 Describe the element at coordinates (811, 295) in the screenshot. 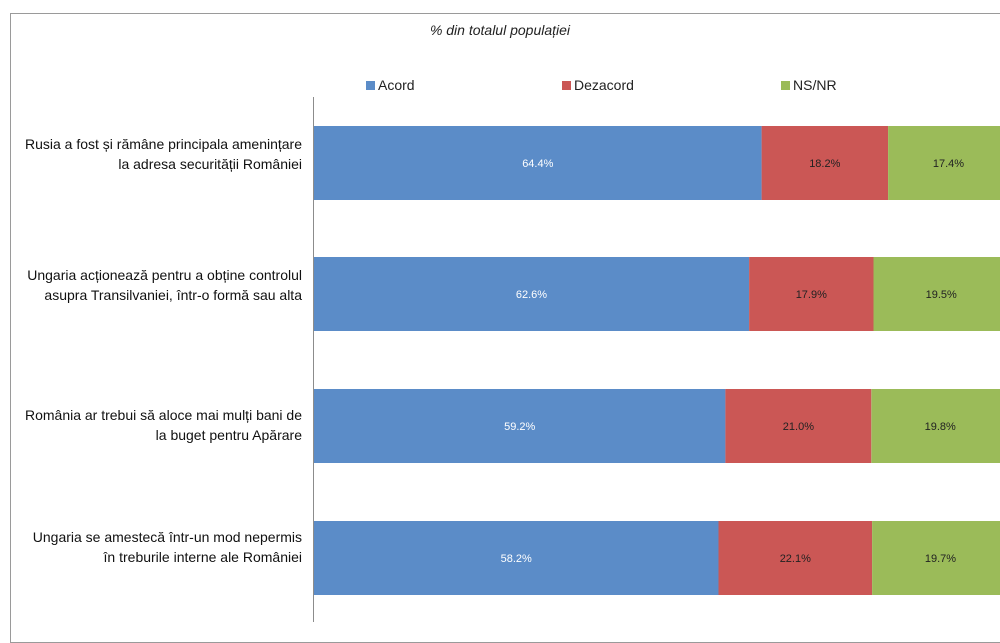

I see `data-label-dezacord-2: 17.9%` at that location.